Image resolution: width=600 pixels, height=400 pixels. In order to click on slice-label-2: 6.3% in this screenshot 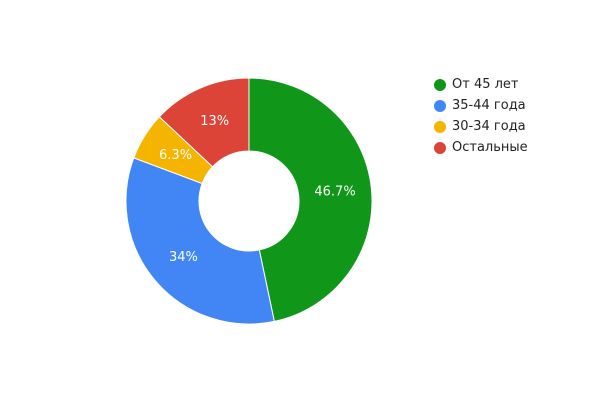, I will do `click(175, 155)`.